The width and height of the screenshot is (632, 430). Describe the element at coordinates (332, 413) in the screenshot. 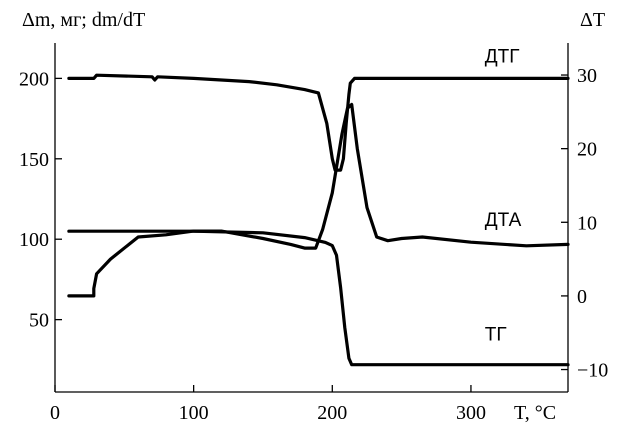

I see `x-tick-label: 200` at that location.